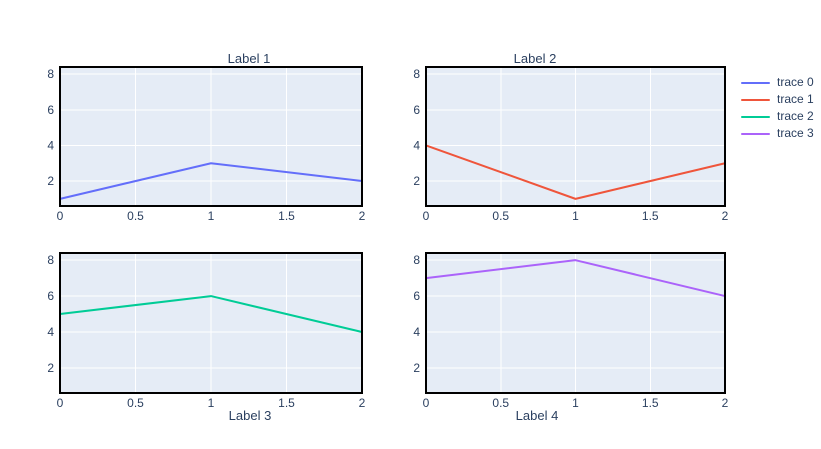 This screenshot has height=449, width=821. What do you see at coordinates (795, 116) in the screenshot?
I see `legend-label: trace 2` at bounding box center [795, 116].